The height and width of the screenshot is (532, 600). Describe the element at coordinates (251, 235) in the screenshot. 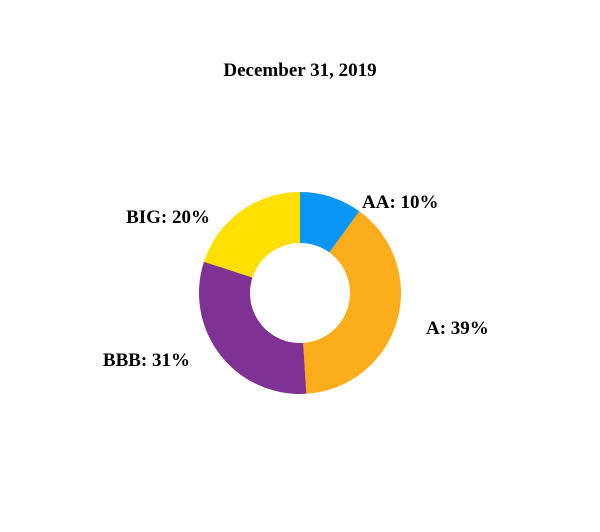

I see `slice-big` at that location.